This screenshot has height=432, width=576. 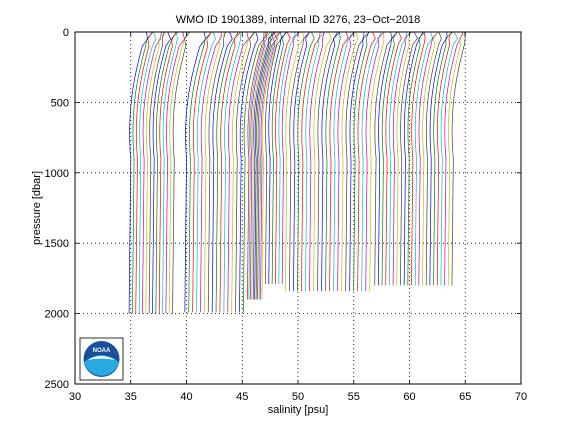 I want to click on y-tick-label: 1500, so click(x=57, y=244).